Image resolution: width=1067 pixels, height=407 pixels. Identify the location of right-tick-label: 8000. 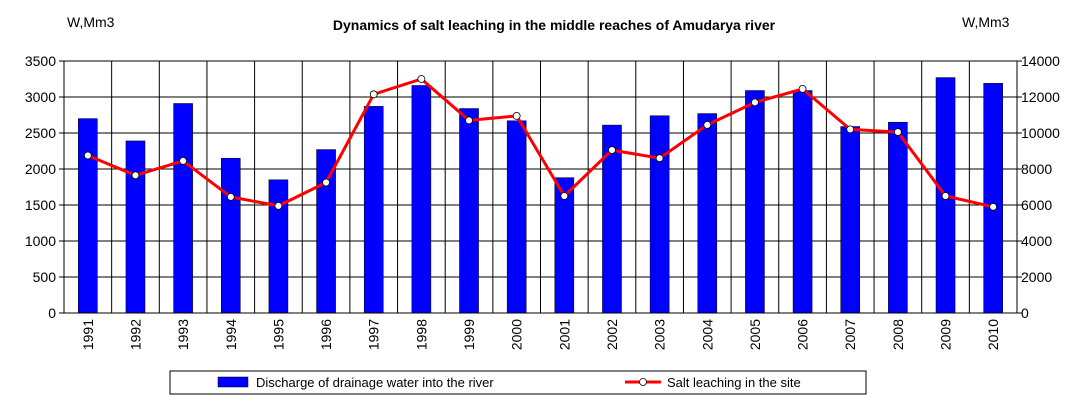
(1036, 169).